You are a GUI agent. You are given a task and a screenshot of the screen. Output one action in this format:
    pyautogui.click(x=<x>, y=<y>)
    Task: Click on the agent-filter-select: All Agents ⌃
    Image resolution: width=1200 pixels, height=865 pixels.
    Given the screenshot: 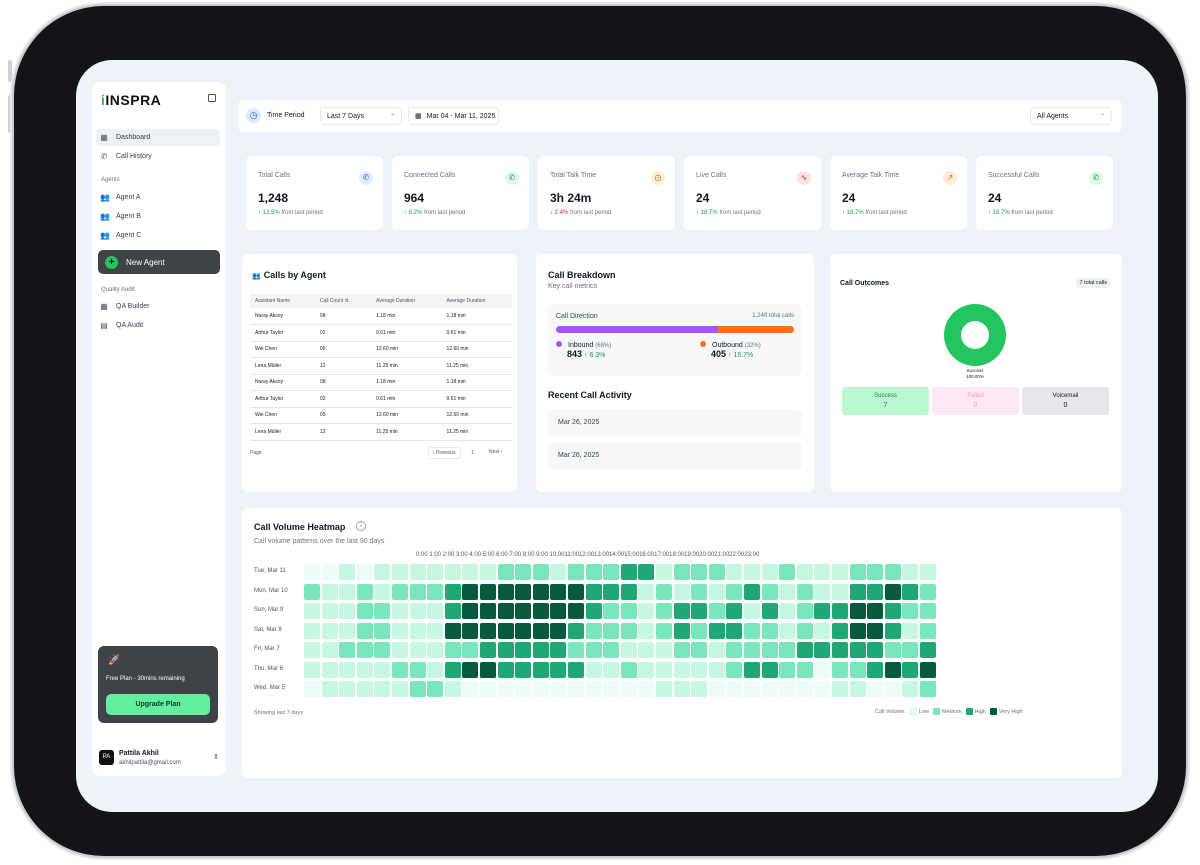 What is the action you would take?
    pyautogui.click(x=1071, y=116)
    